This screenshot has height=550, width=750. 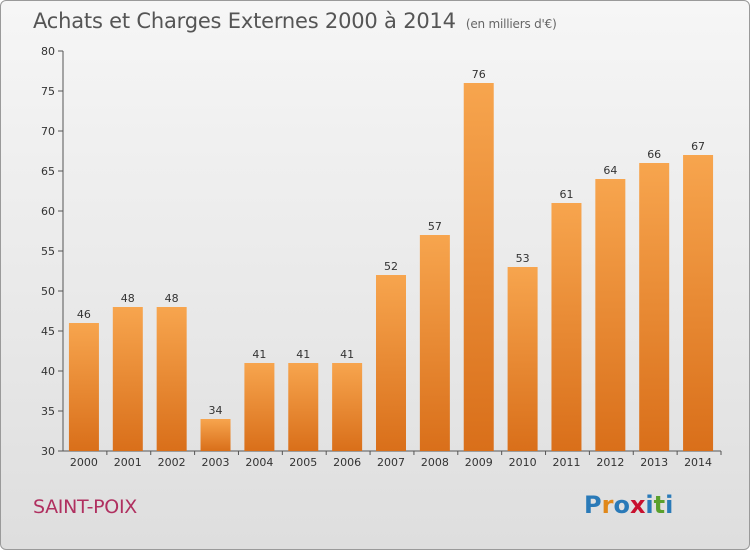 What do you see at coordinates (244, 21) in the screenshot?
I see `chart-title-text: Achats et Charges Externes 2000 à 2014` at bounding box center [244, 21].